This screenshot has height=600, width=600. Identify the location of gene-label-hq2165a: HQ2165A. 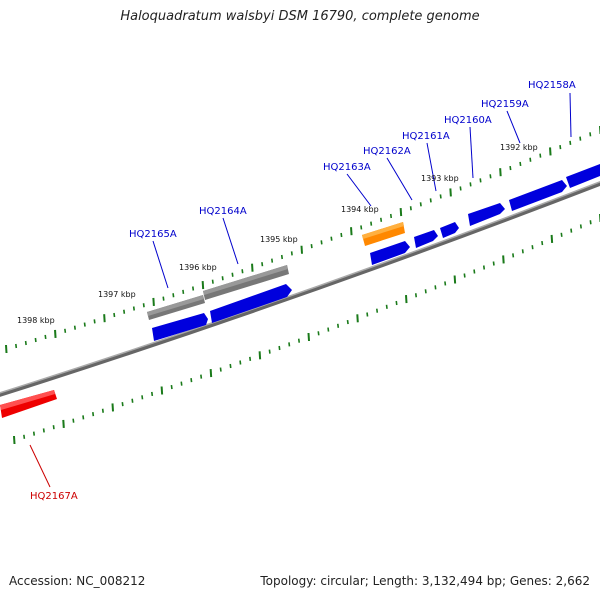
(153, 234).